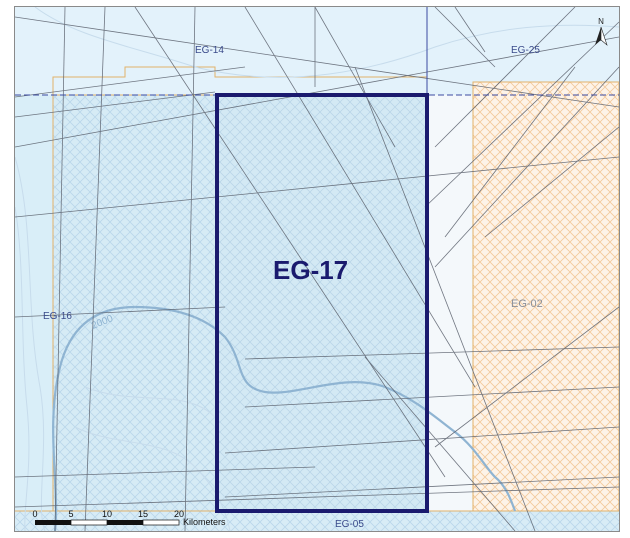  I want to click on scale-bar: 0 5 10 15 20 Kilometers, so click(129, 518).